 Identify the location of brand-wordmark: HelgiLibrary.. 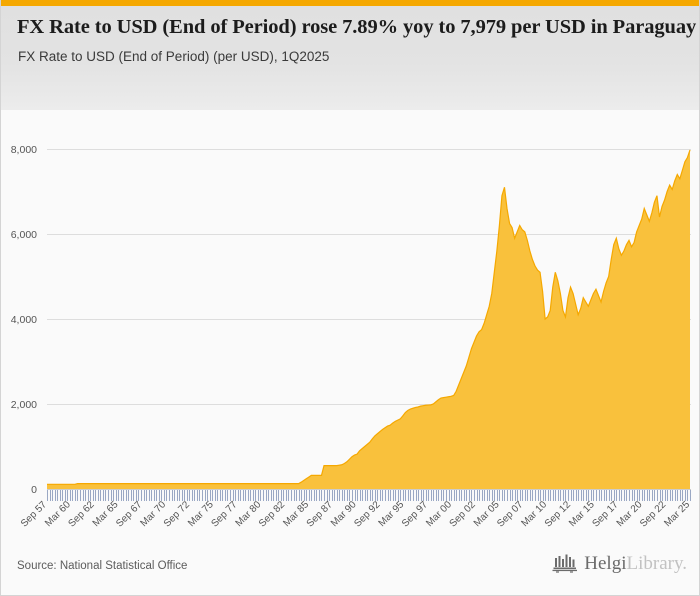
(635, 563).